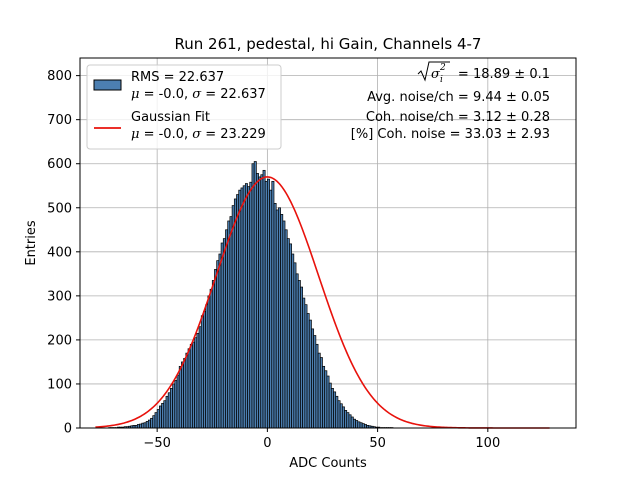  I want to click on y-tick-label: 200, so click(59, 340).